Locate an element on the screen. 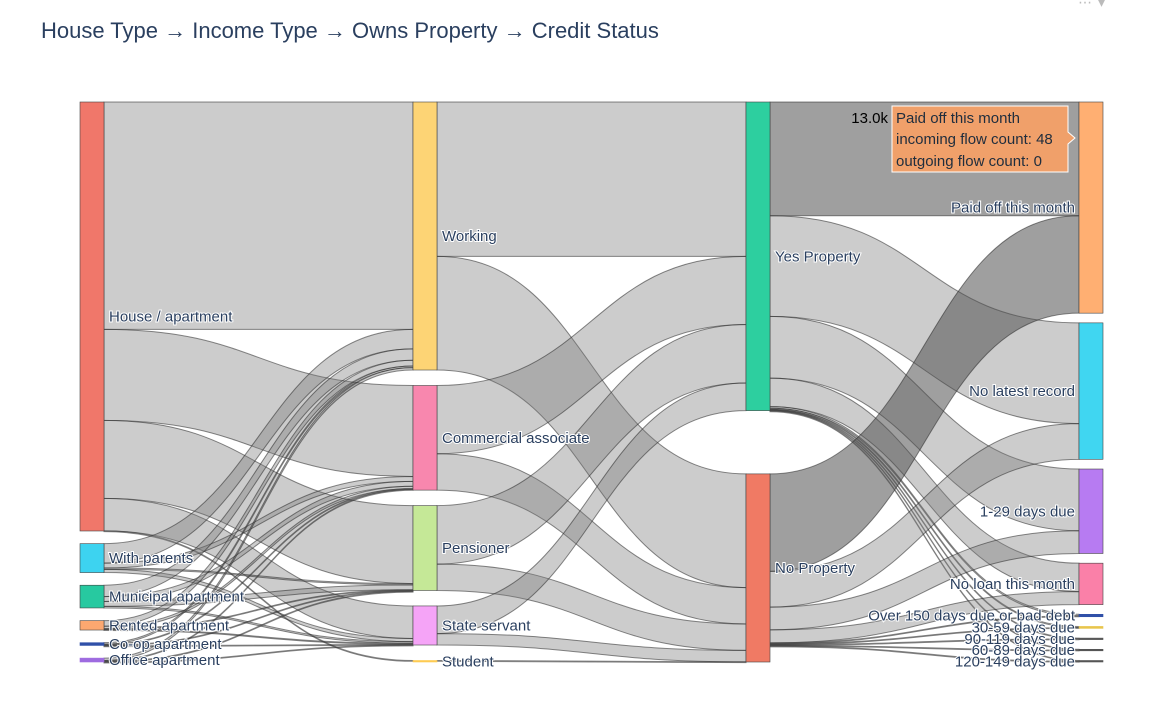 The image size is (1172, 720). tooltip-box is located at coordinates (983, 139).